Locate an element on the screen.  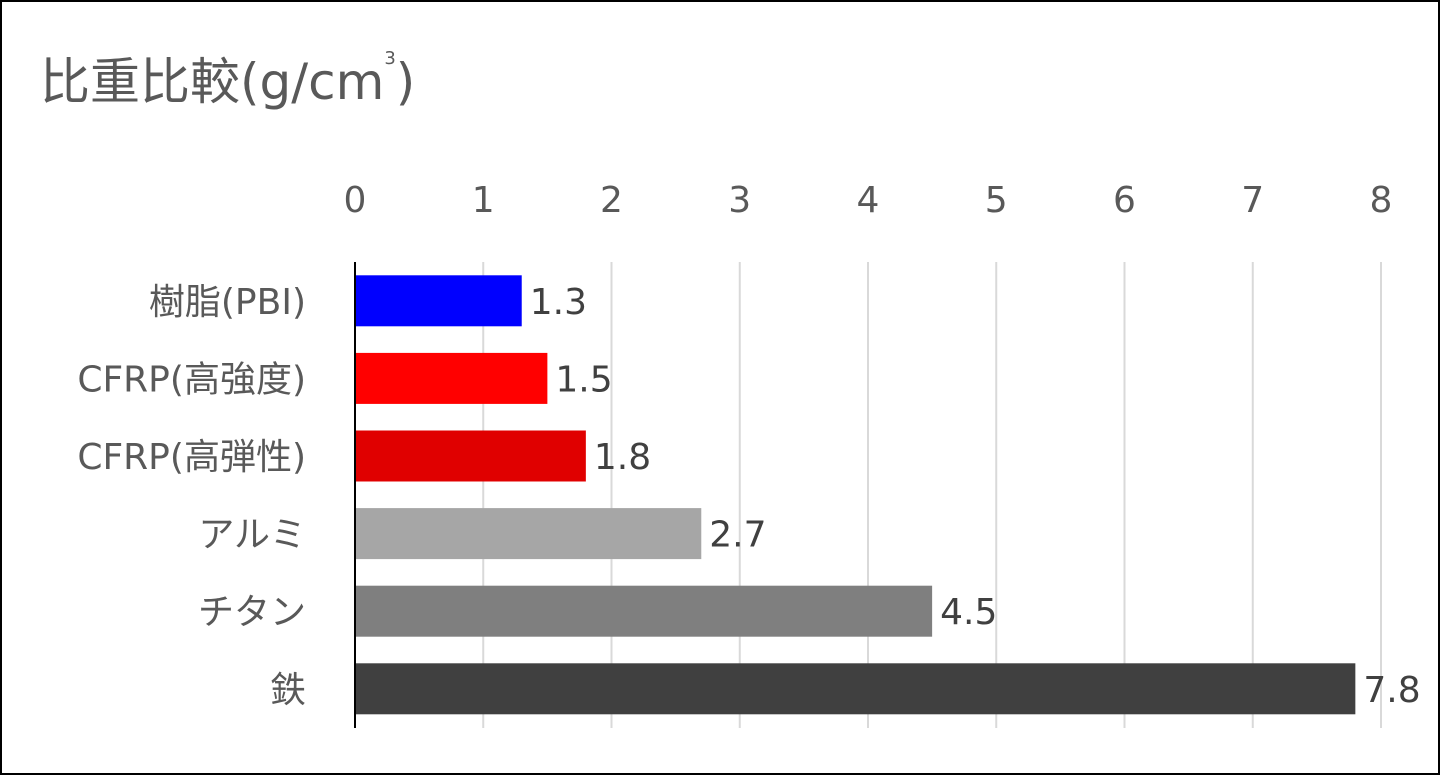
category-label-0: 樹脂(PBI) is located at coordinates (227, 302).